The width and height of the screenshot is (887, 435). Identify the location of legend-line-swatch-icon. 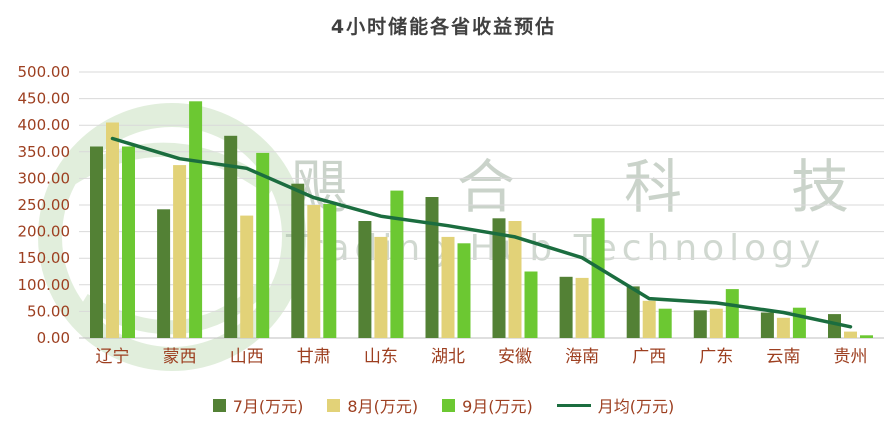
(573, 405).